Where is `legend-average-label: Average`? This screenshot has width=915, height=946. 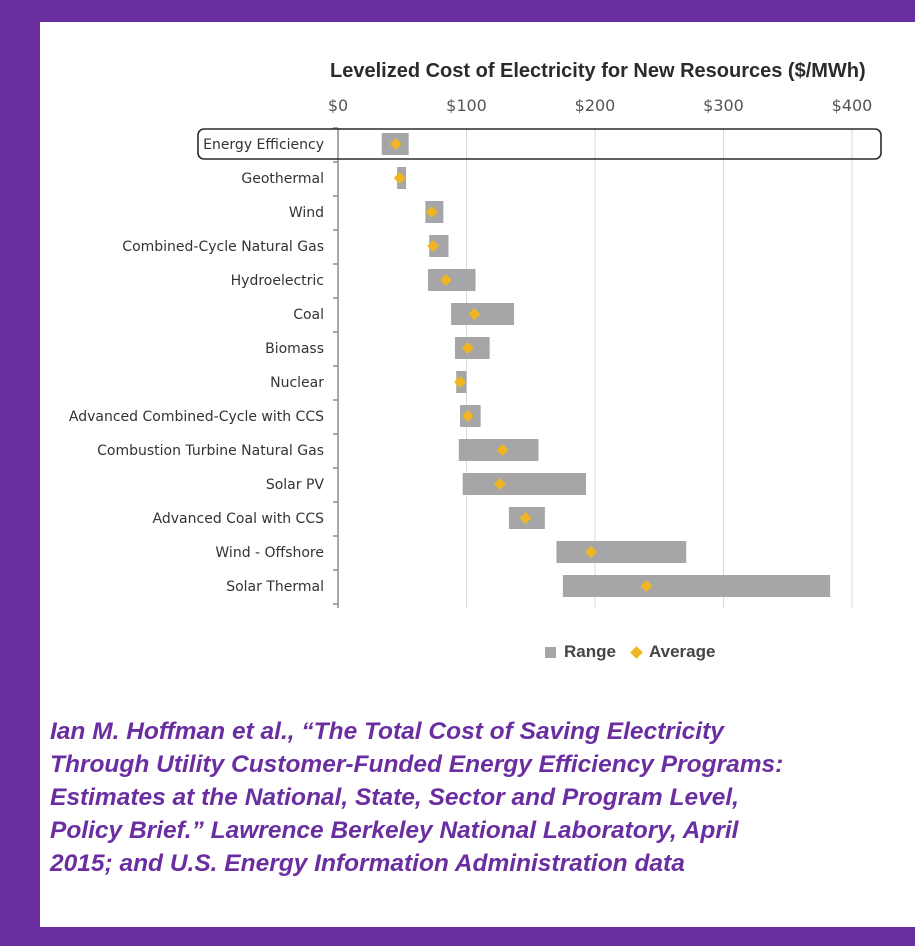 legend-average-label: Average is located at coordinates (682, 651).